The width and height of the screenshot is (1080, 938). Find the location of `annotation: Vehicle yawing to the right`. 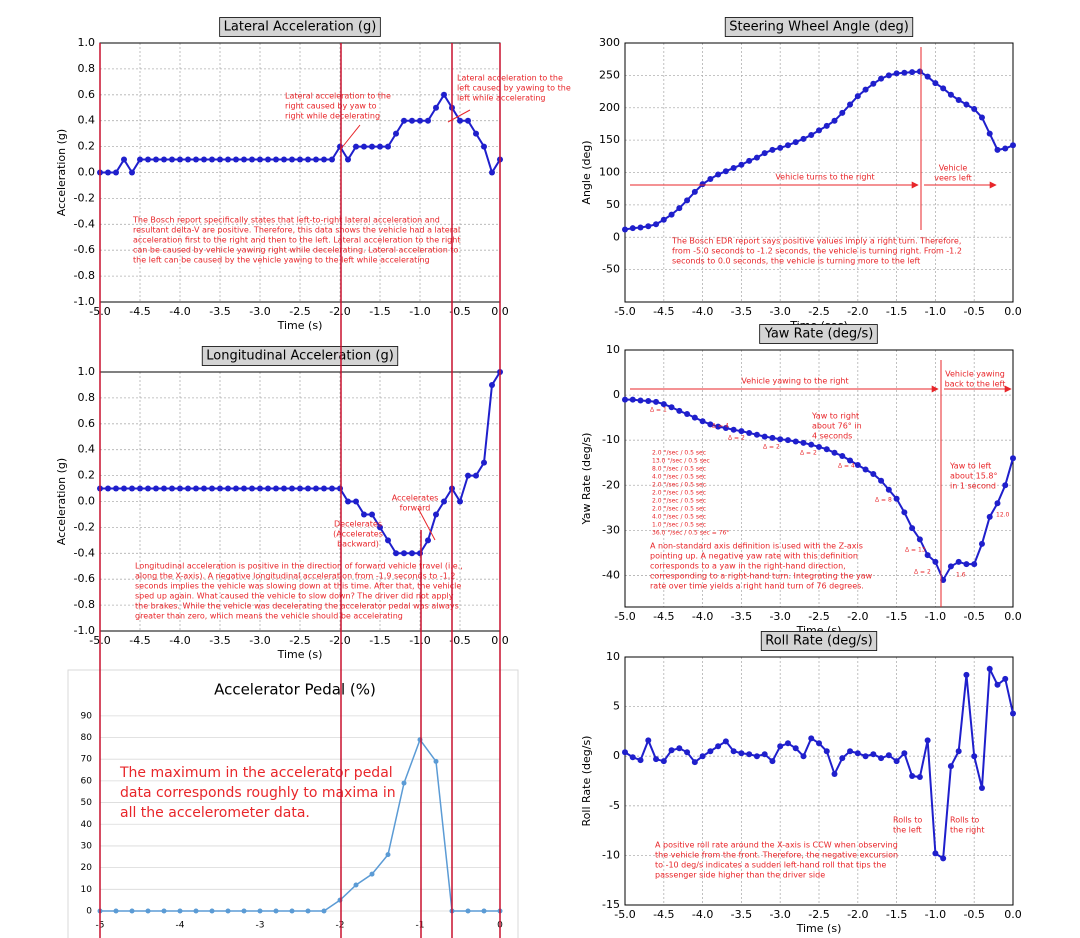

annotation: Vehicle yawing to the right is located at coordinates (794, 381).